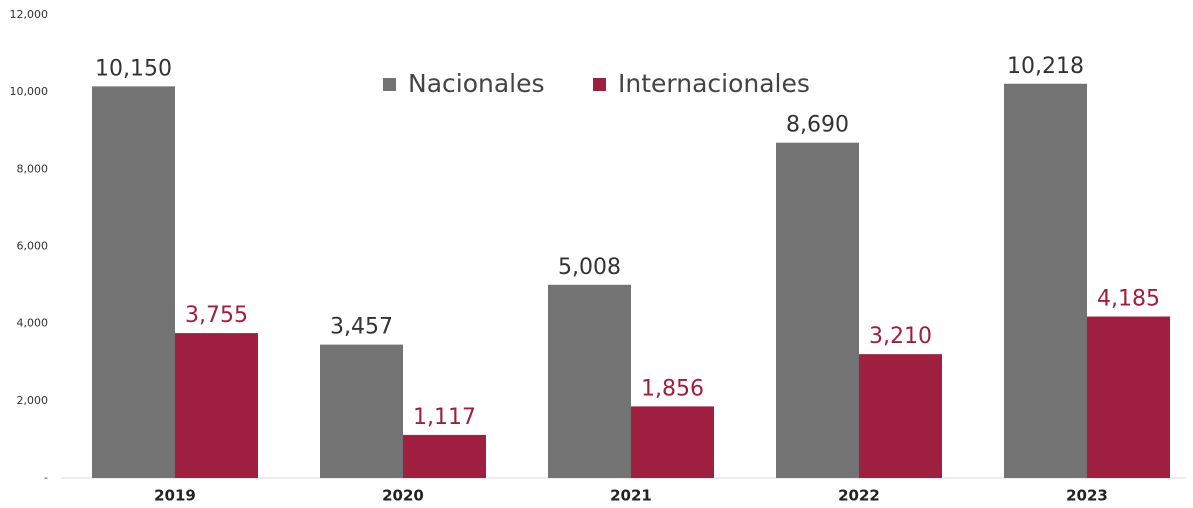  What do you see at coordinates (859, 496) in the screenshot?
I see `x-tick-label: 2022` at bounding box center [859, 496].